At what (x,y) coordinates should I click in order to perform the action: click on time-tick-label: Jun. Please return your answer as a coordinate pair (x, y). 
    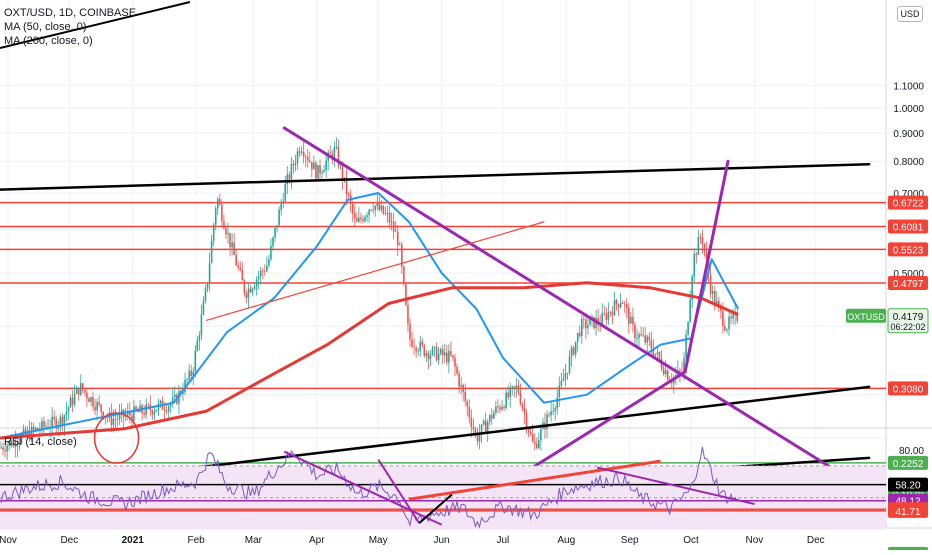
    Looking at the image, I should click on (441, 540).